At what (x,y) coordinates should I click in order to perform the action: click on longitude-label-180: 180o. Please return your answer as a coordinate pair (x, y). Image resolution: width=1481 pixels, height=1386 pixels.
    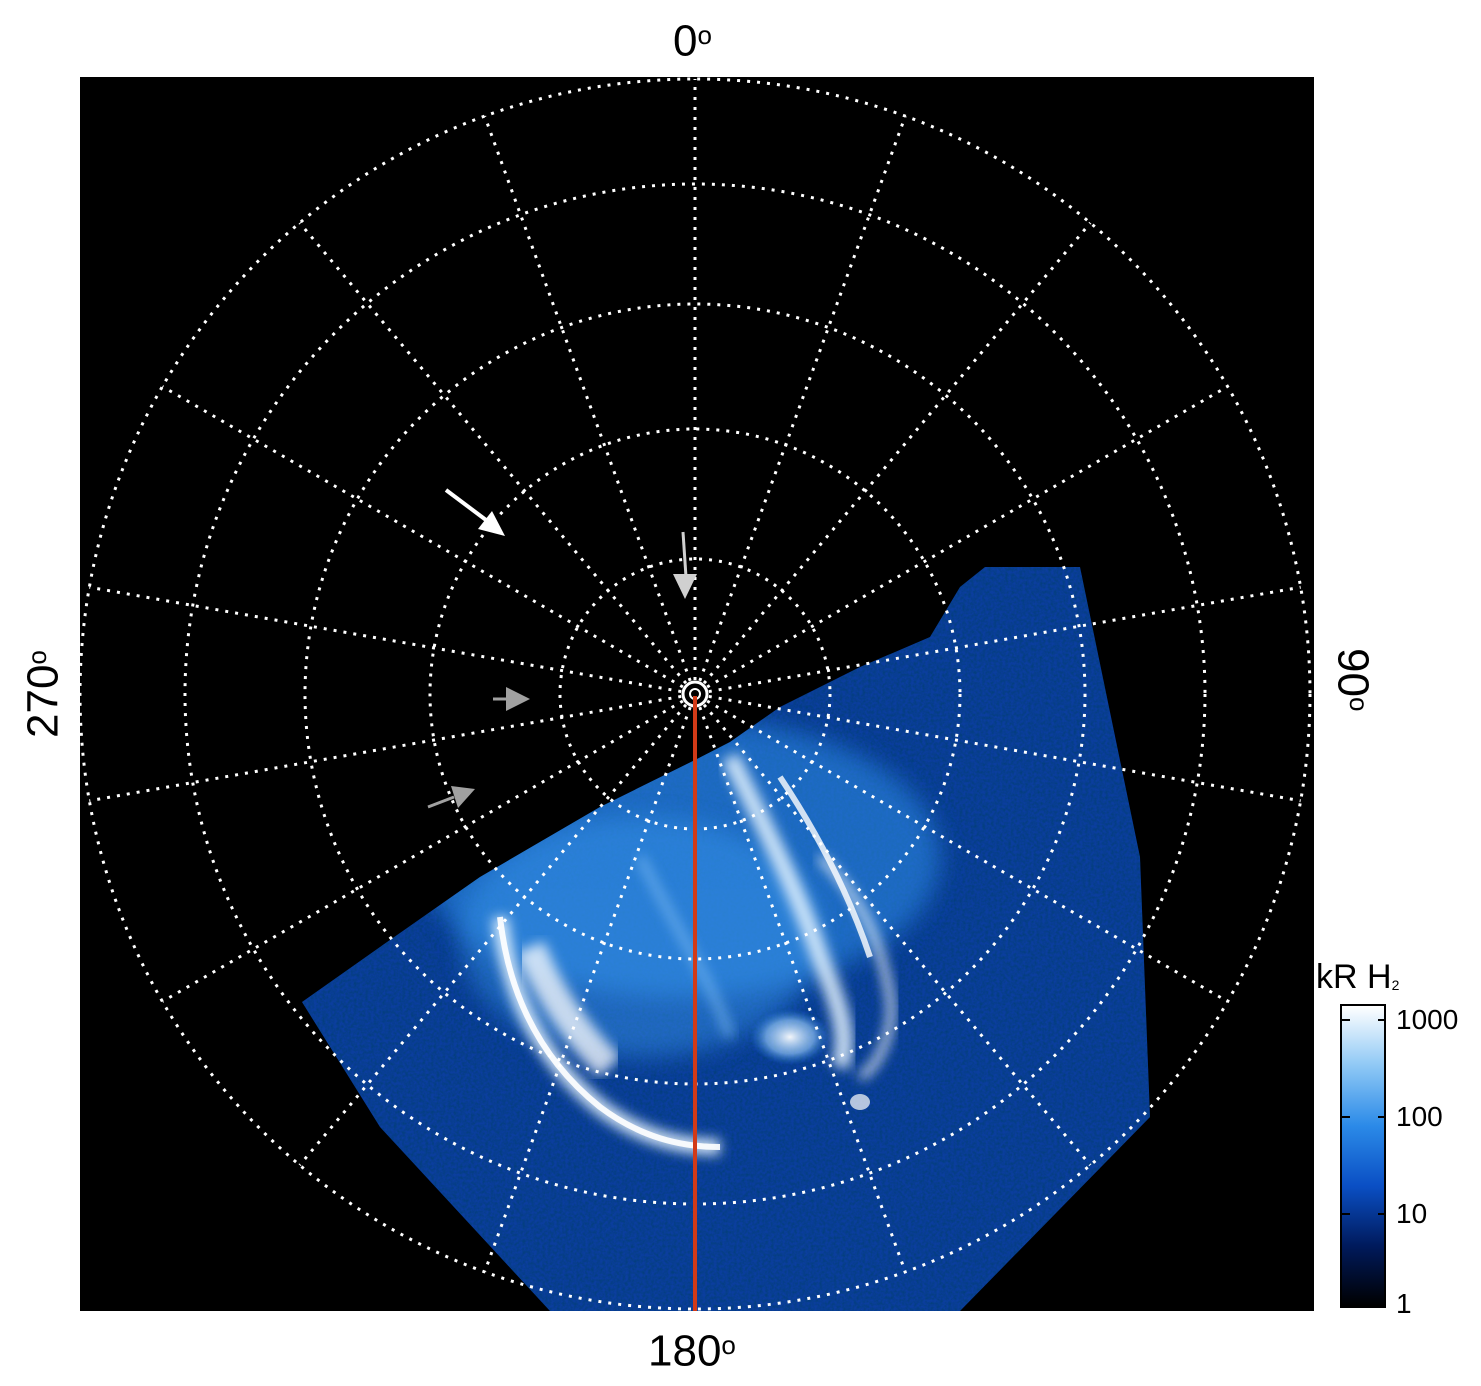
    Looking at the image, I should click on (692, 1351).